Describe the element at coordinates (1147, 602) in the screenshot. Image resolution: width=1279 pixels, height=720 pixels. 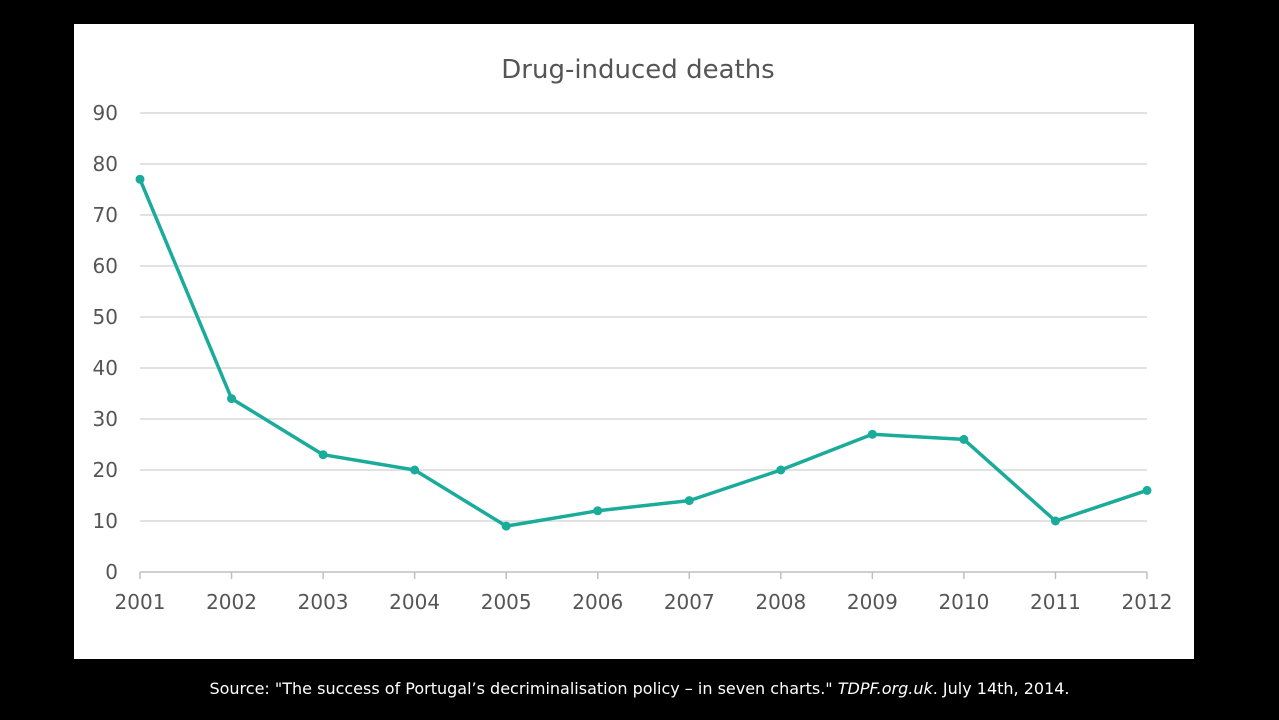
I see `x-tick-label: 2012` at that location.